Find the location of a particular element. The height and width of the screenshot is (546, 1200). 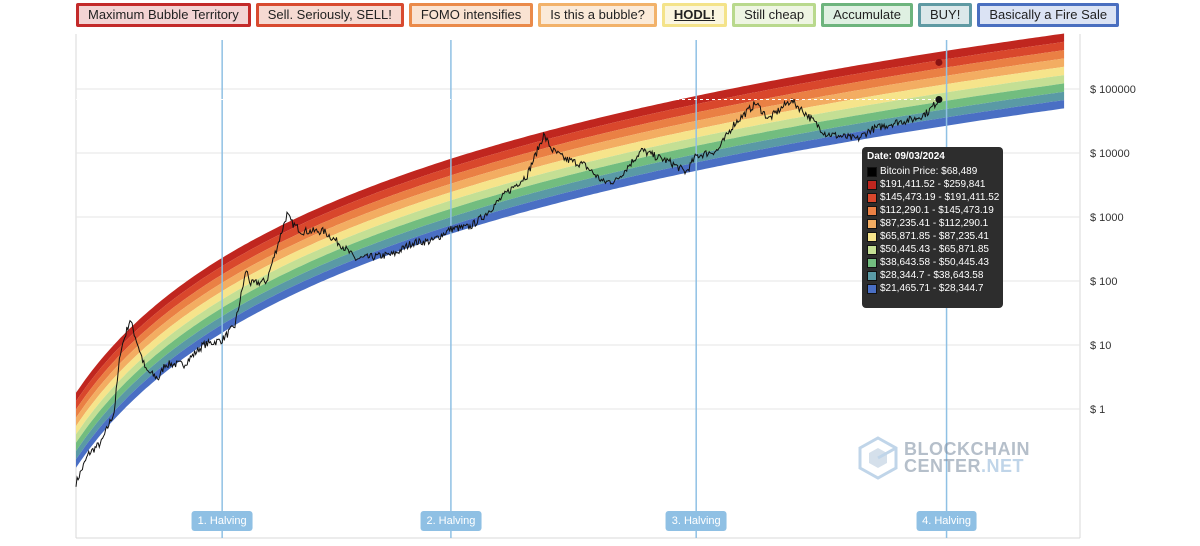

tooltip-row-label: $65,871.85 - $87,235.41 is located at coordinates (934, 236).